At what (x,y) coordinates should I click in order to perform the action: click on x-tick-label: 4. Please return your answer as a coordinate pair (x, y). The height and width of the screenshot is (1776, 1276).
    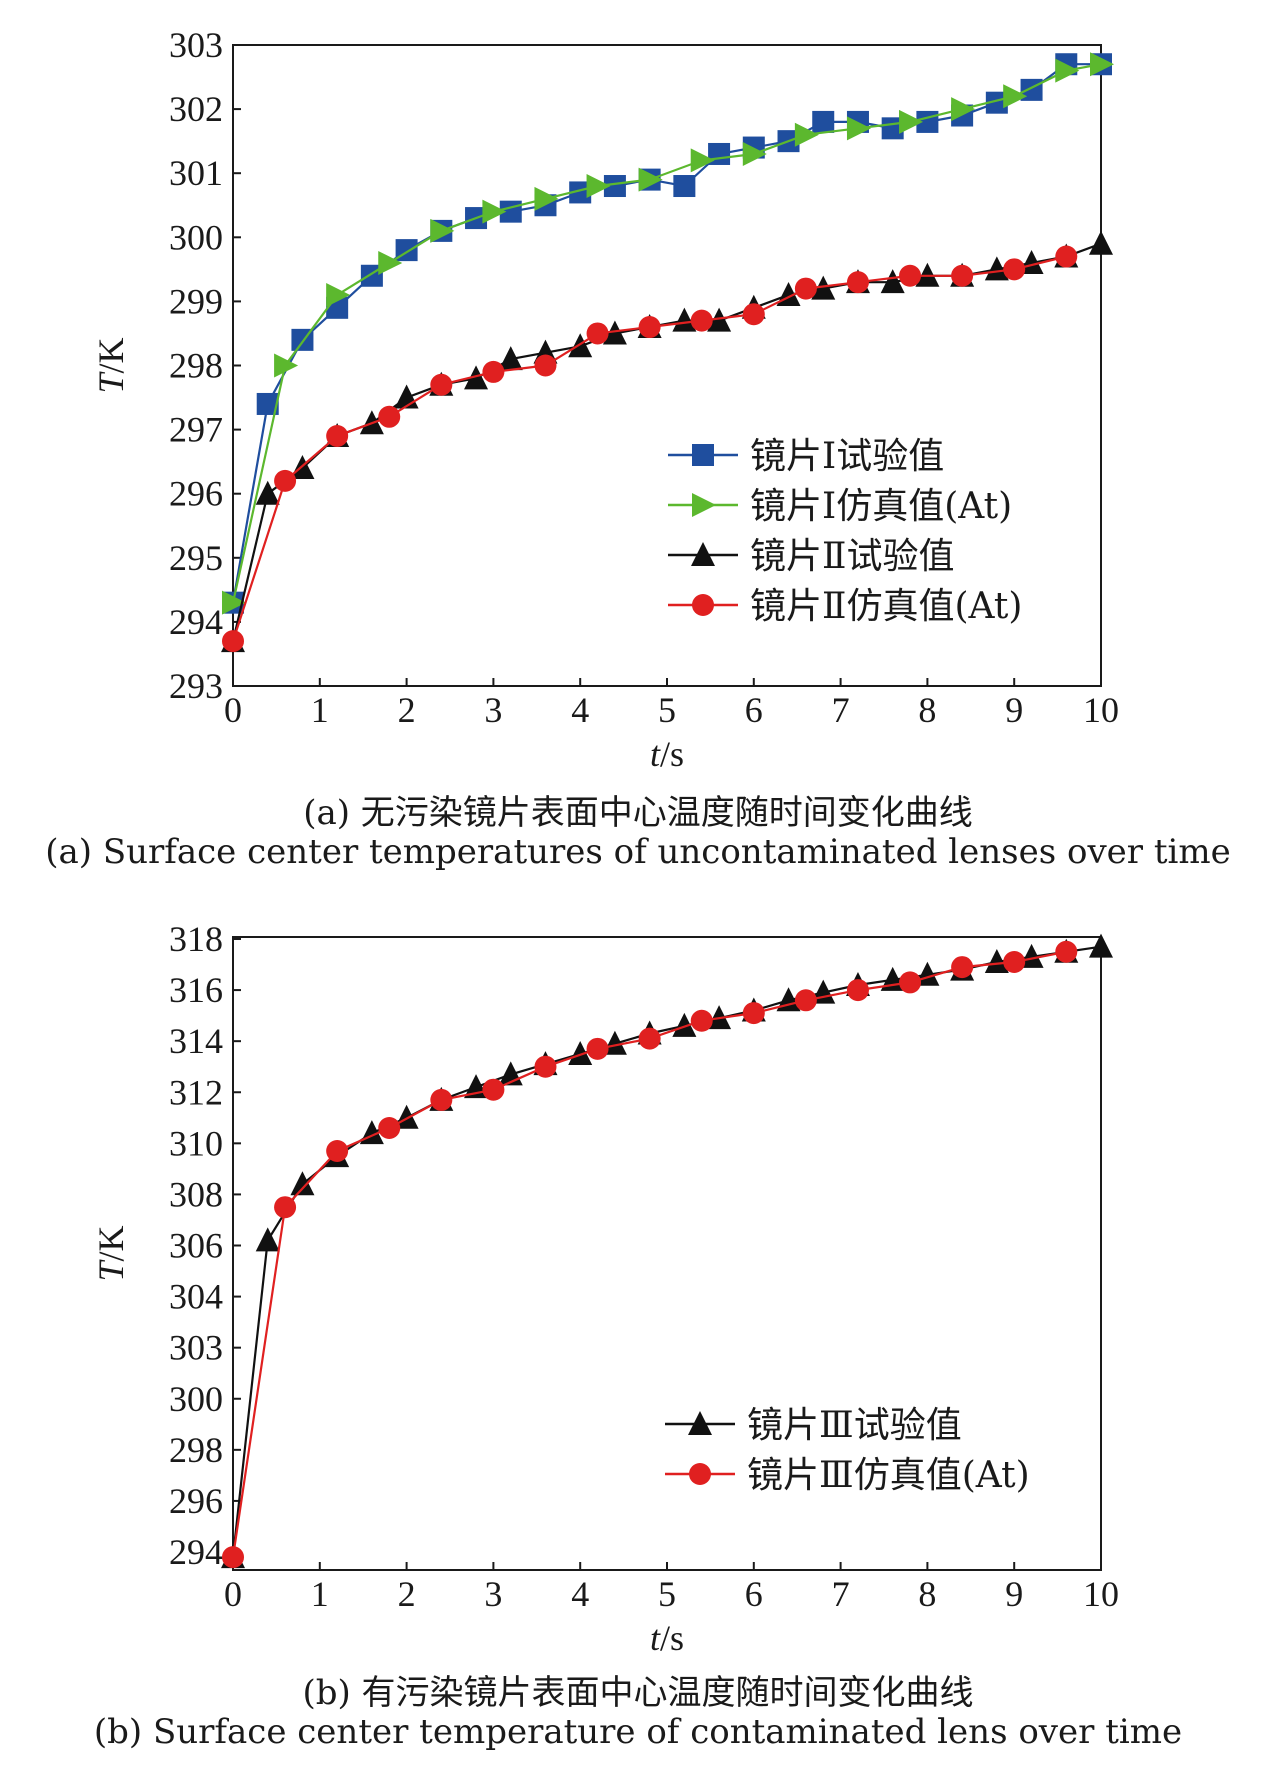
    Looking at the image, I should click on (580, 1594).